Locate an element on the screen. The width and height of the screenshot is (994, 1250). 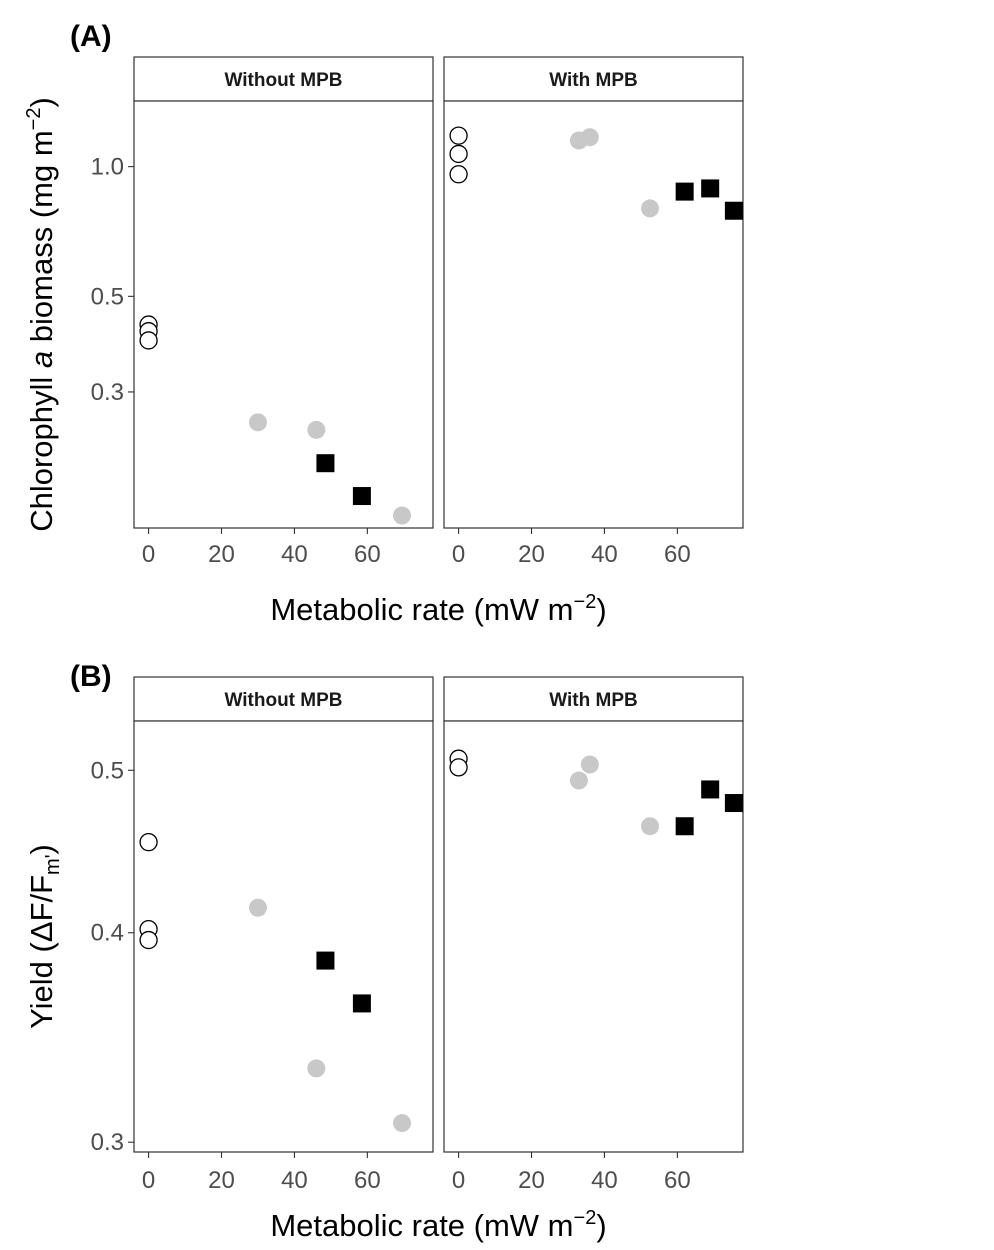
panel-tag: (A) is located at coordinates (91, 36).